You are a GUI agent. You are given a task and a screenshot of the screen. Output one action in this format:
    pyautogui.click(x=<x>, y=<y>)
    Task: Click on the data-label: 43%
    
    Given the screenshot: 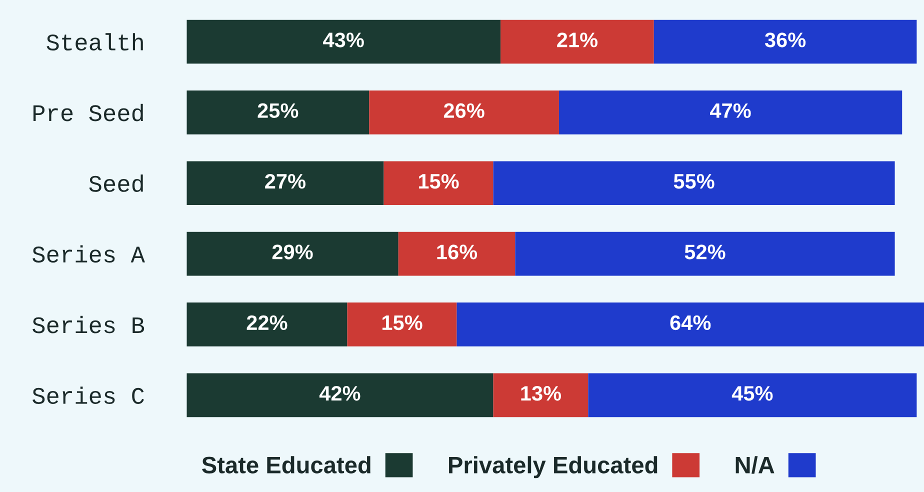 What is the action you would take?
    pyautogui.click(x=343, y=40)
    